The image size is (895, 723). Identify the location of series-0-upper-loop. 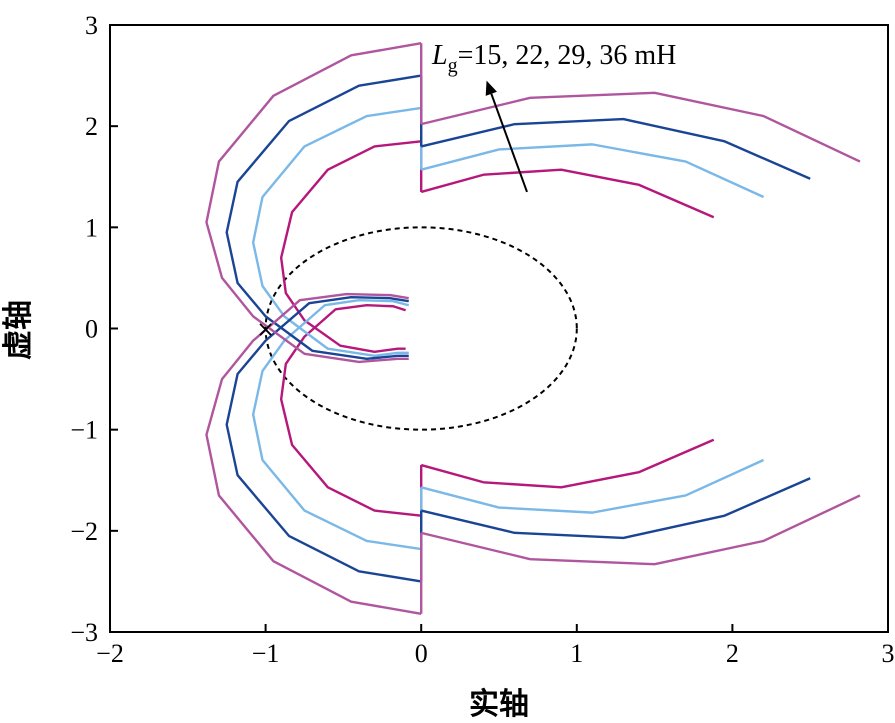
(350, 246).